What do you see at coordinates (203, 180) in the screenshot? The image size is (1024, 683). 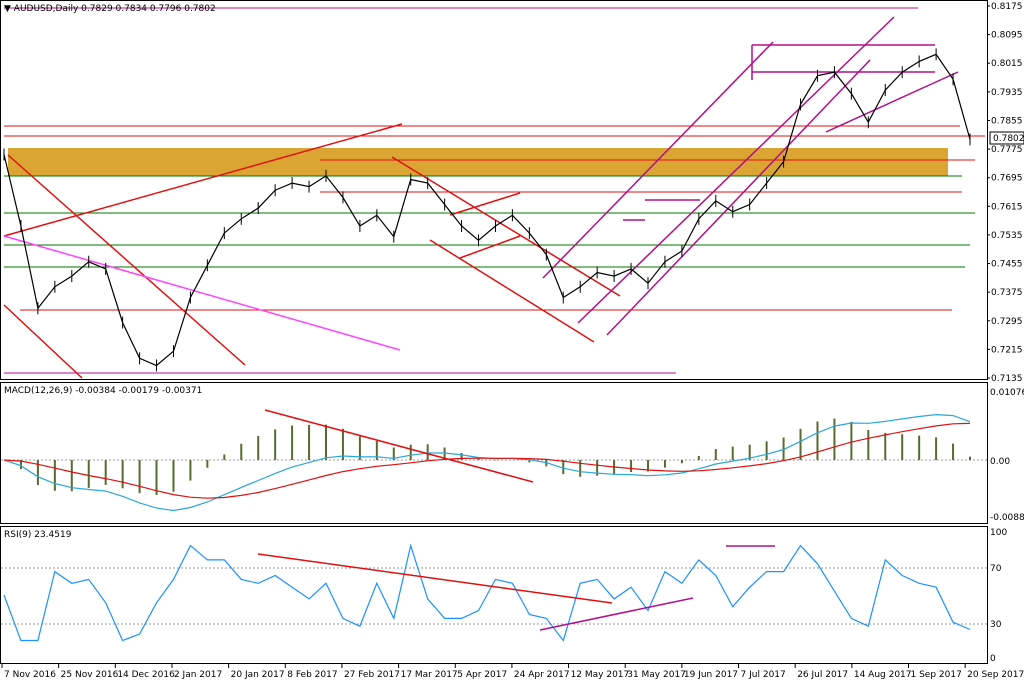 I see `trend-red-up-left` at bounding box center [203, 180].